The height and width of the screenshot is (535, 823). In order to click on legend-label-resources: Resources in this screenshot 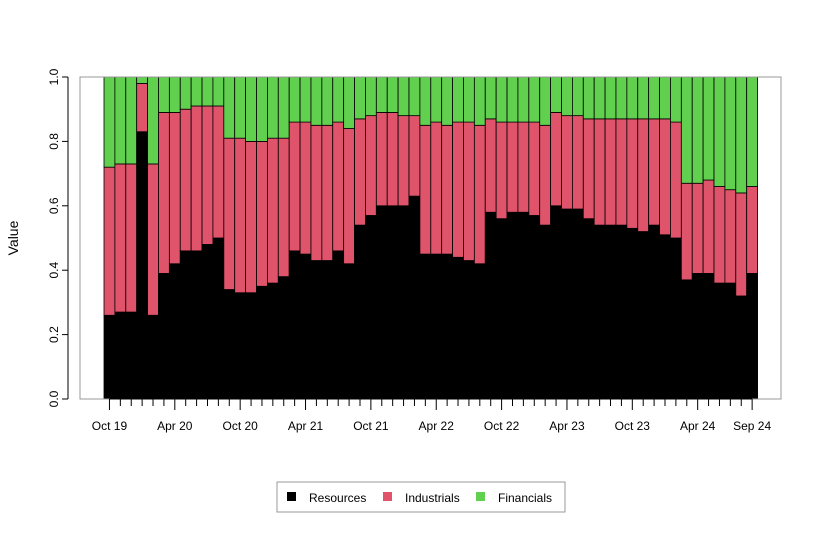, I will do `click(337, 498)`.